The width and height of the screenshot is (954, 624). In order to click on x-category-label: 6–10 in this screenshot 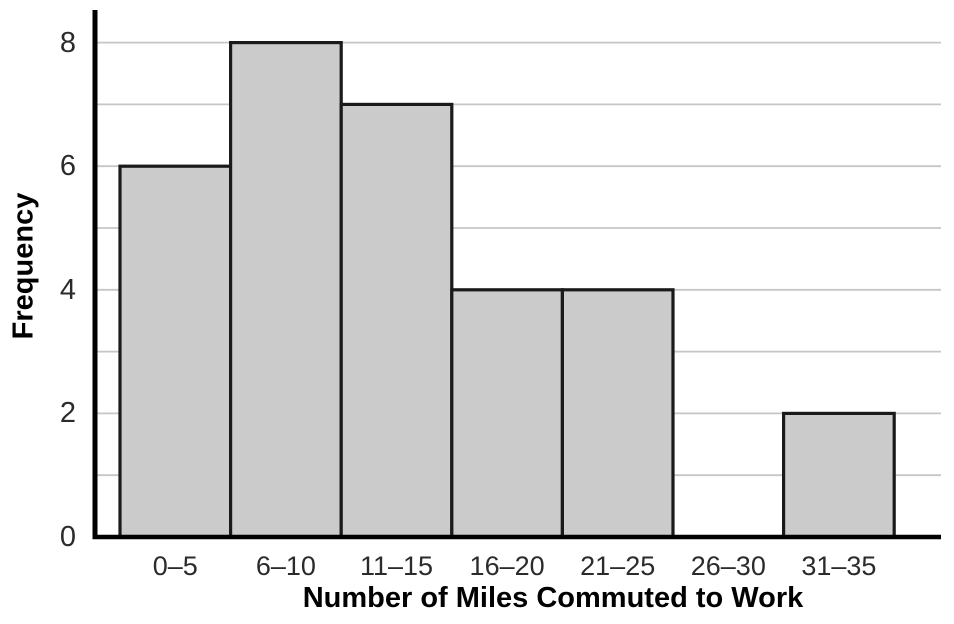, I will do `click(285, 566)`.